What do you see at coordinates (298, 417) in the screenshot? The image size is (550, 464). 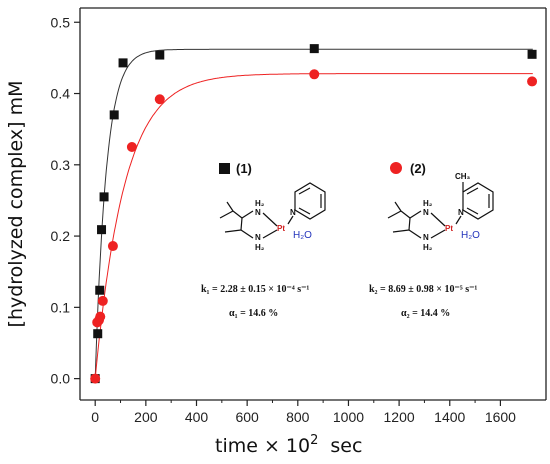 I see `x-tick-label: 800` at bounding box center [298, 417].